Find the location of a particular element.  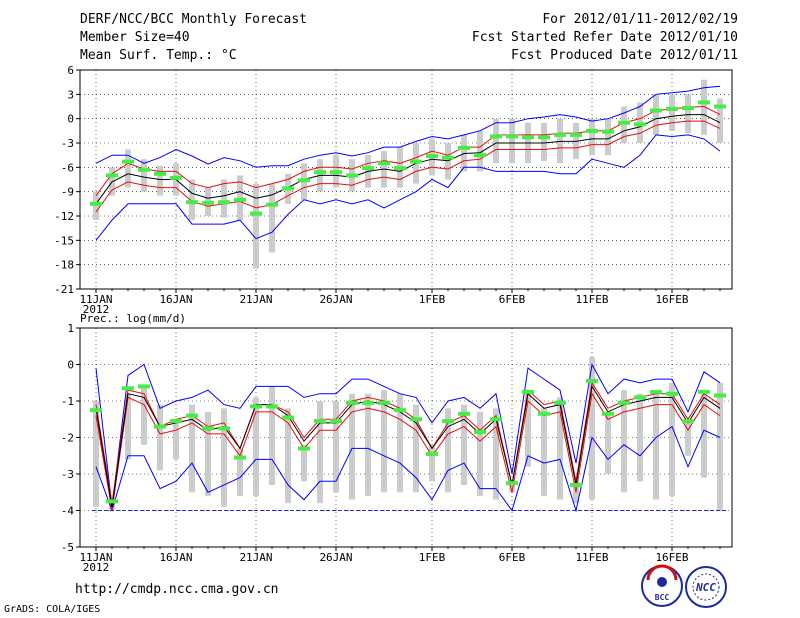

temp-observed-marks is located at coordinates (408, 158).